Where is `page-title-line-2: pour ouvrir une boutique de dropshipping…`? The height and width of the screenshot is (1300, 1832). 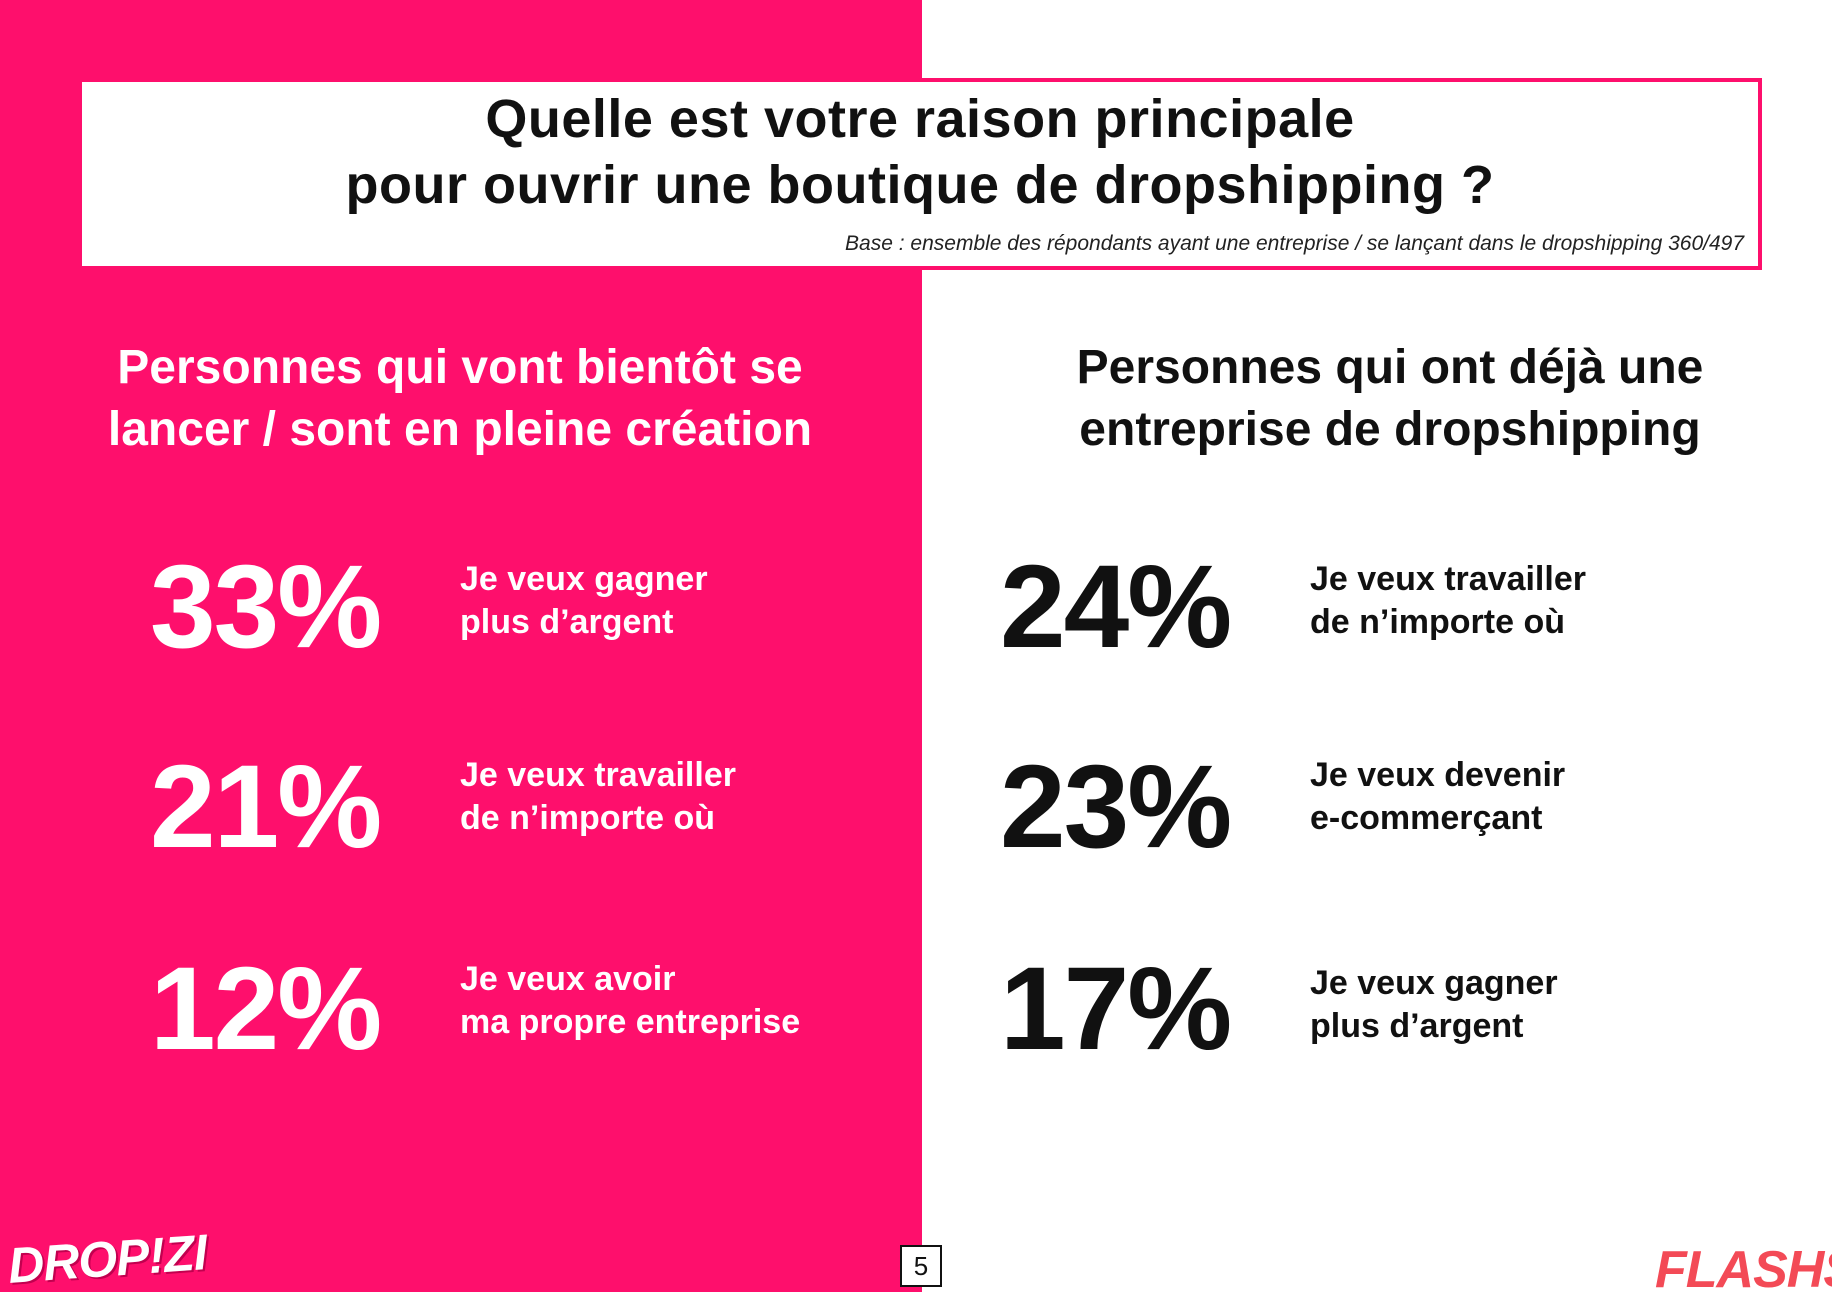 page-title-line-2: pour ouvrir une boutique de dropshipping… is located at coordinates (920, 185).